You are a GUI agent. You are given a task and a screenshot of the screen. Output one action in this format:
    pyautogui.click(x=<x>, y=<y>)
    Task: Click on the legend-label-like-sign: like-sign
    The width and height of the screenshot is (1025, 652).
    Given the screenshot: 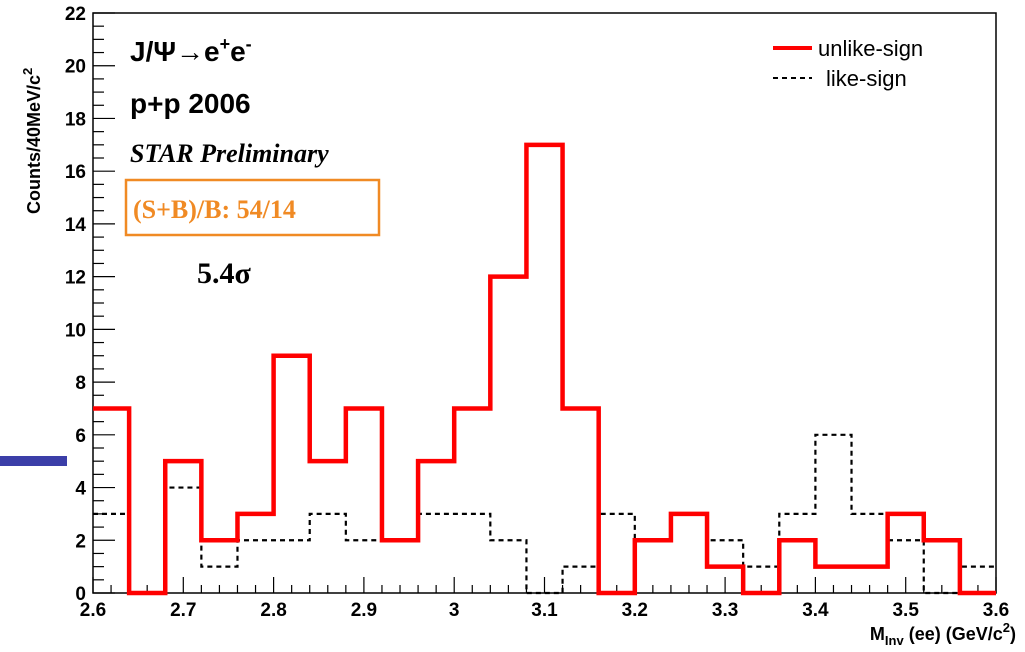 What is the action you would take?
    pyautogui.click(x=866, y=78)
    